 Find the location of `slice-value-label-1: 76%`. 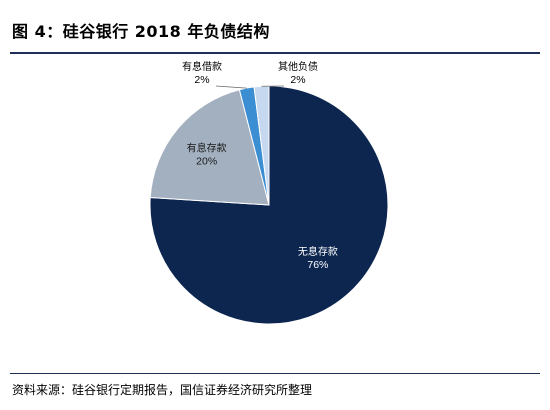

slice-value-label-1: 76% is located at coordinates (317, 265).